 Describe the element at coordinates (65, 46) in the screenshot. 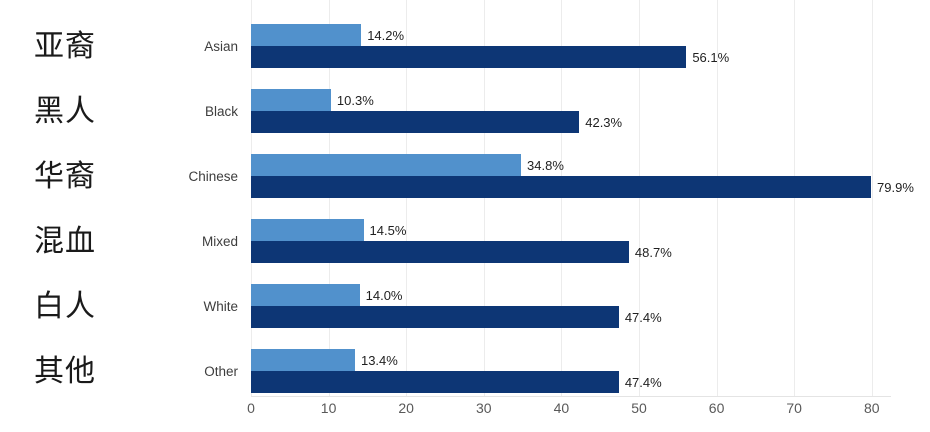

I see `category-label-cn: 亚裔` at that location.